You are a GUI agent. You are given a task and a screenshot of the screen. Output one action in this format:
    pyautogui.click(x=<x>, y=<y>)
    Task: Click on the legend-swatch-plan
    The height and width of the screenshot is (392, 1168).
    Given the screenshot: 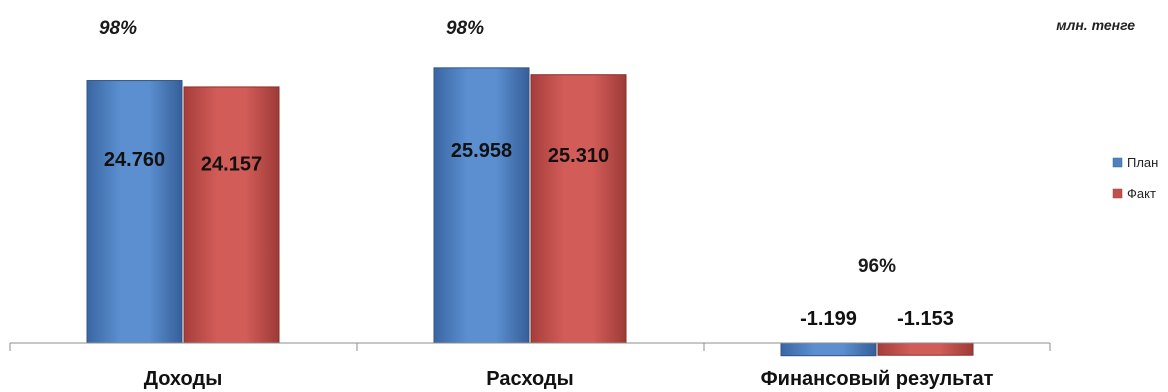 What is the action you would take?
    pyautogui.click(x=1117, y=162)
    